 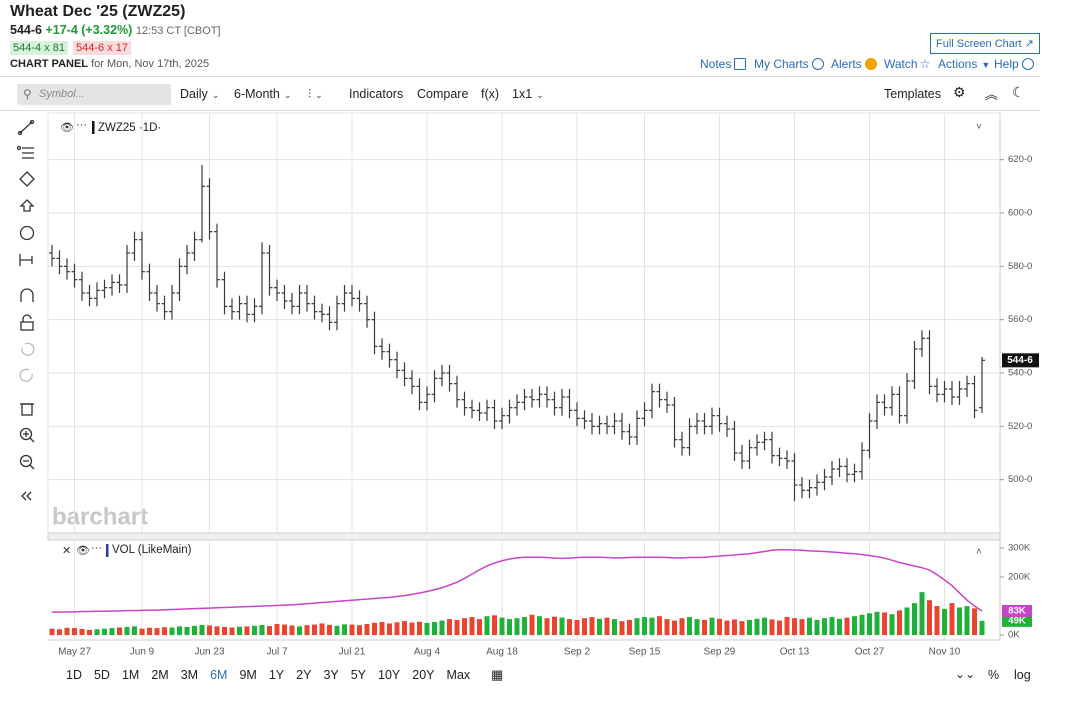 I want to click on tool-count, so click(x=27, y=233).